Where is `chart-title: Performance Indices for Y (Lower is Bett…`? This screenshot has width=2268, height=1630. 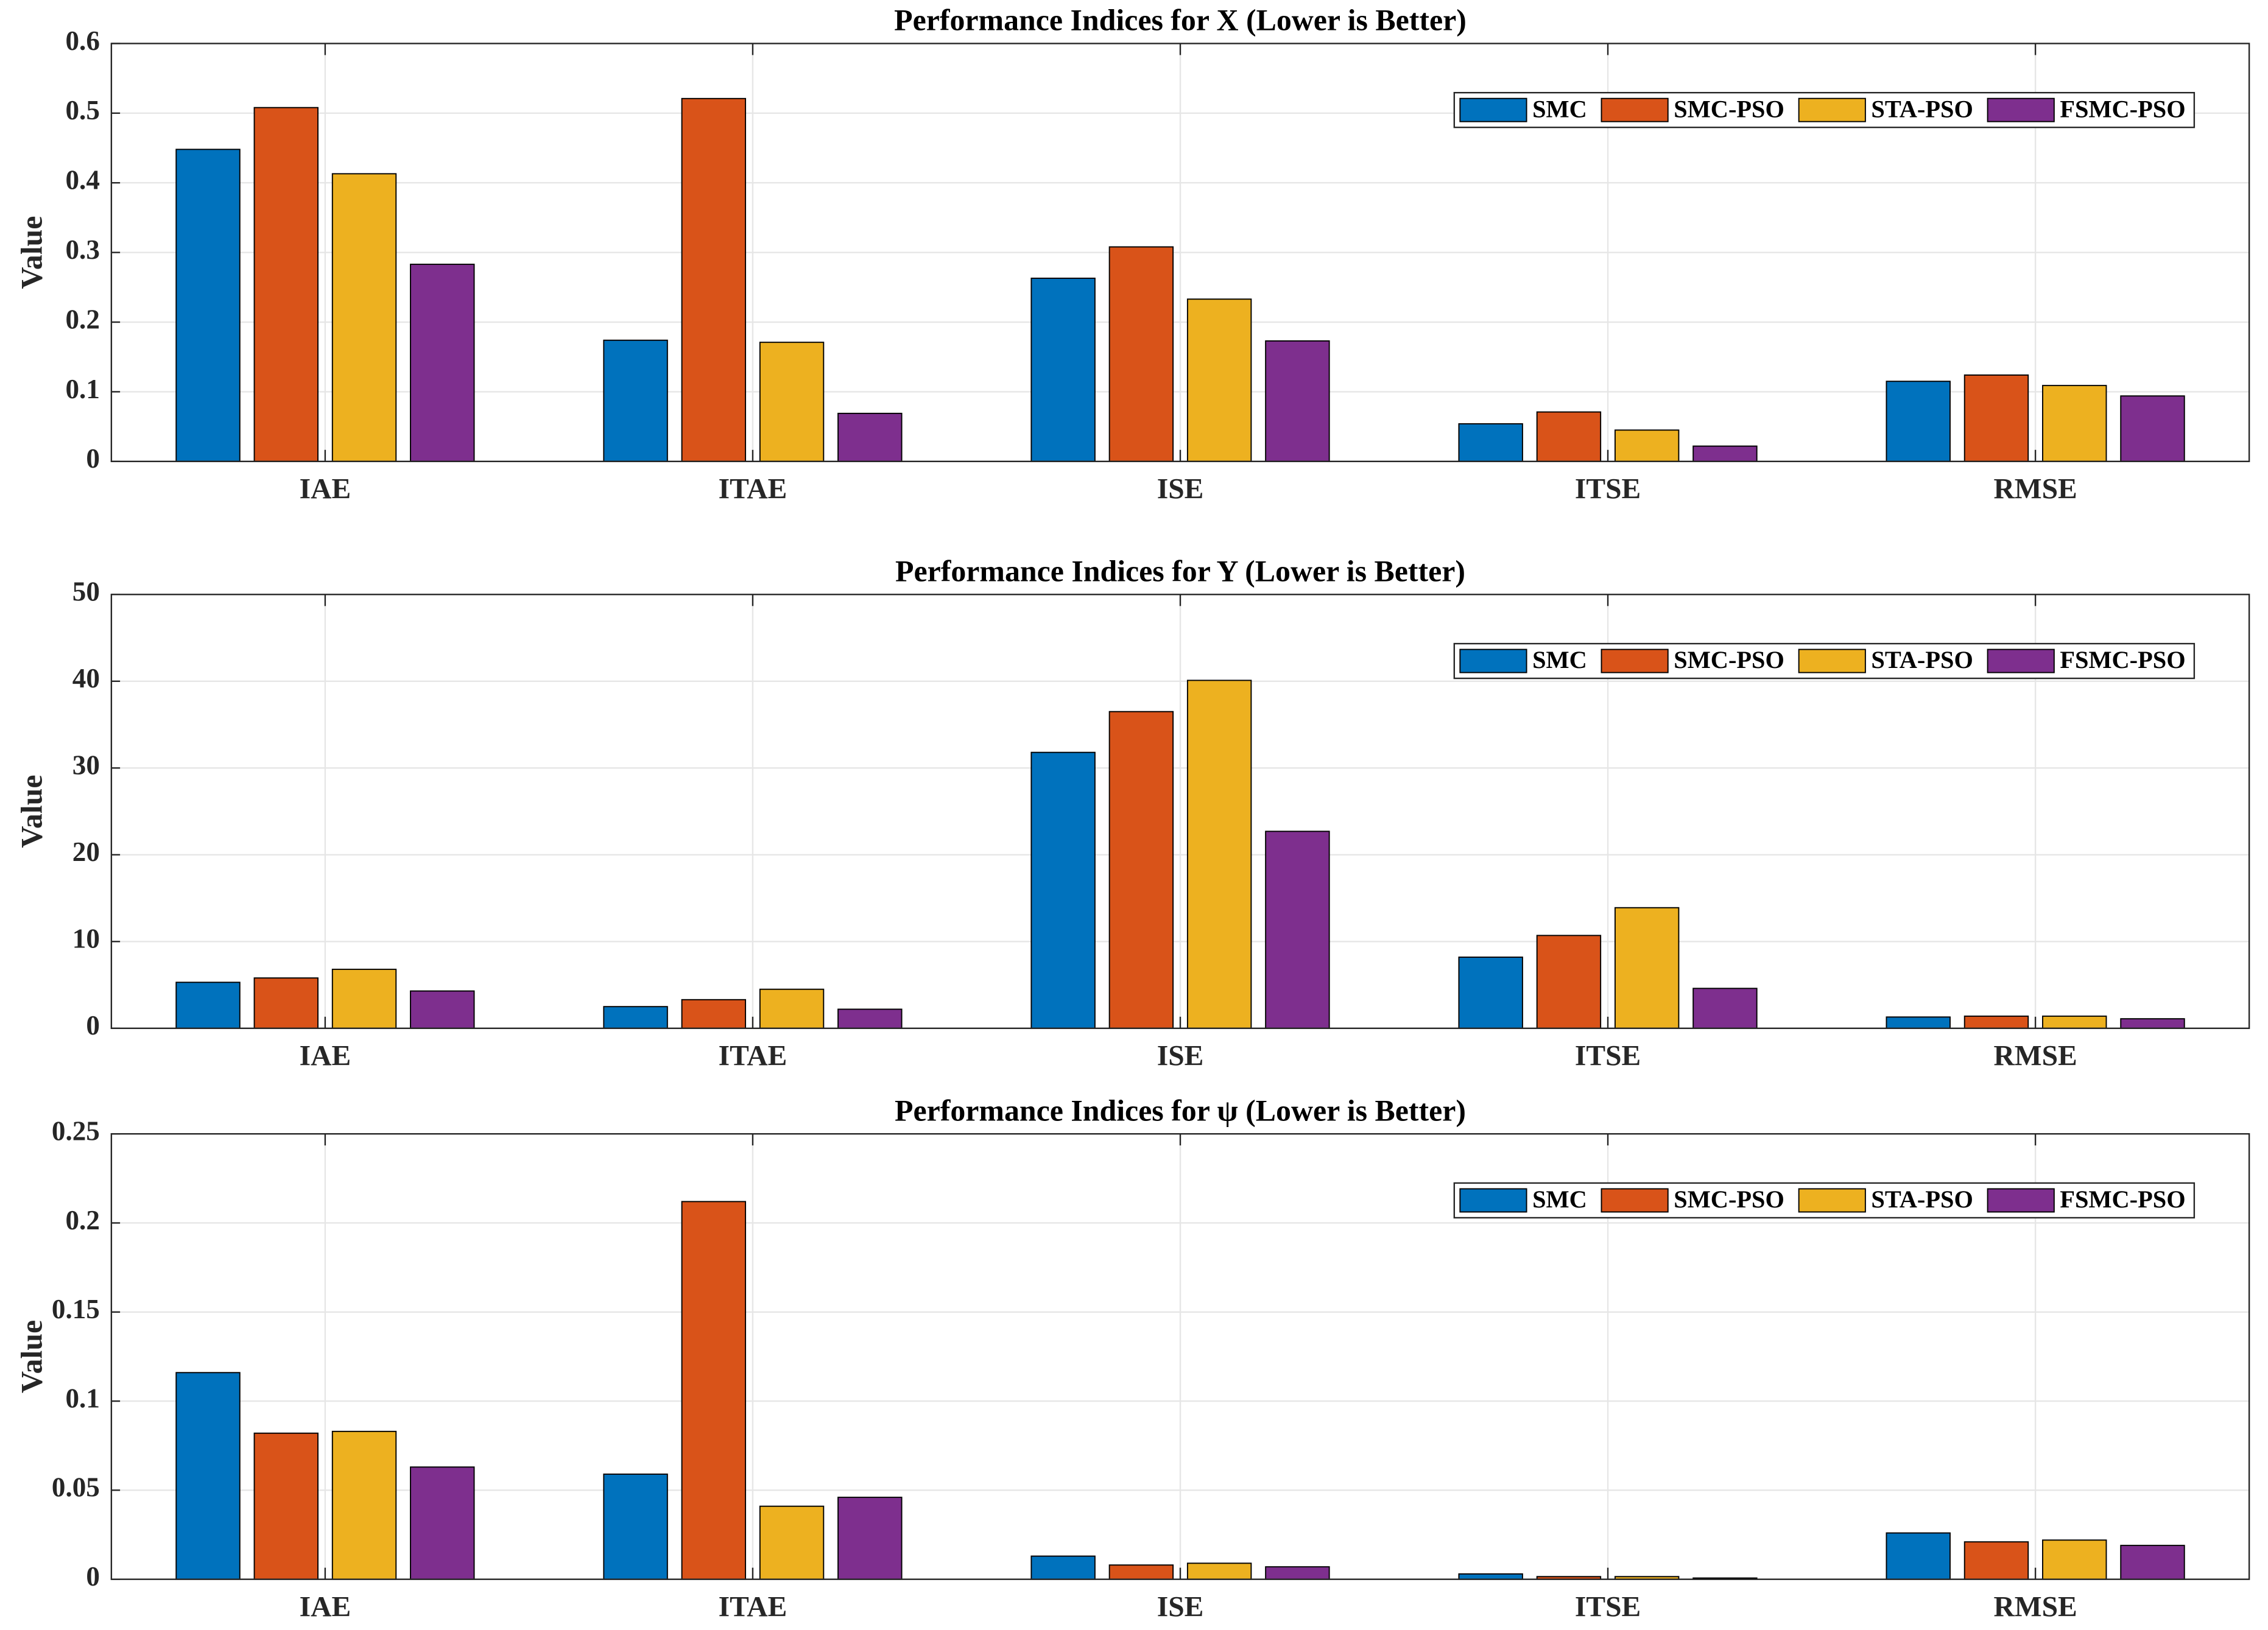
chart-title: Performance Indices for Y (Lower is Bett… is located at coordinates (1180, 572).